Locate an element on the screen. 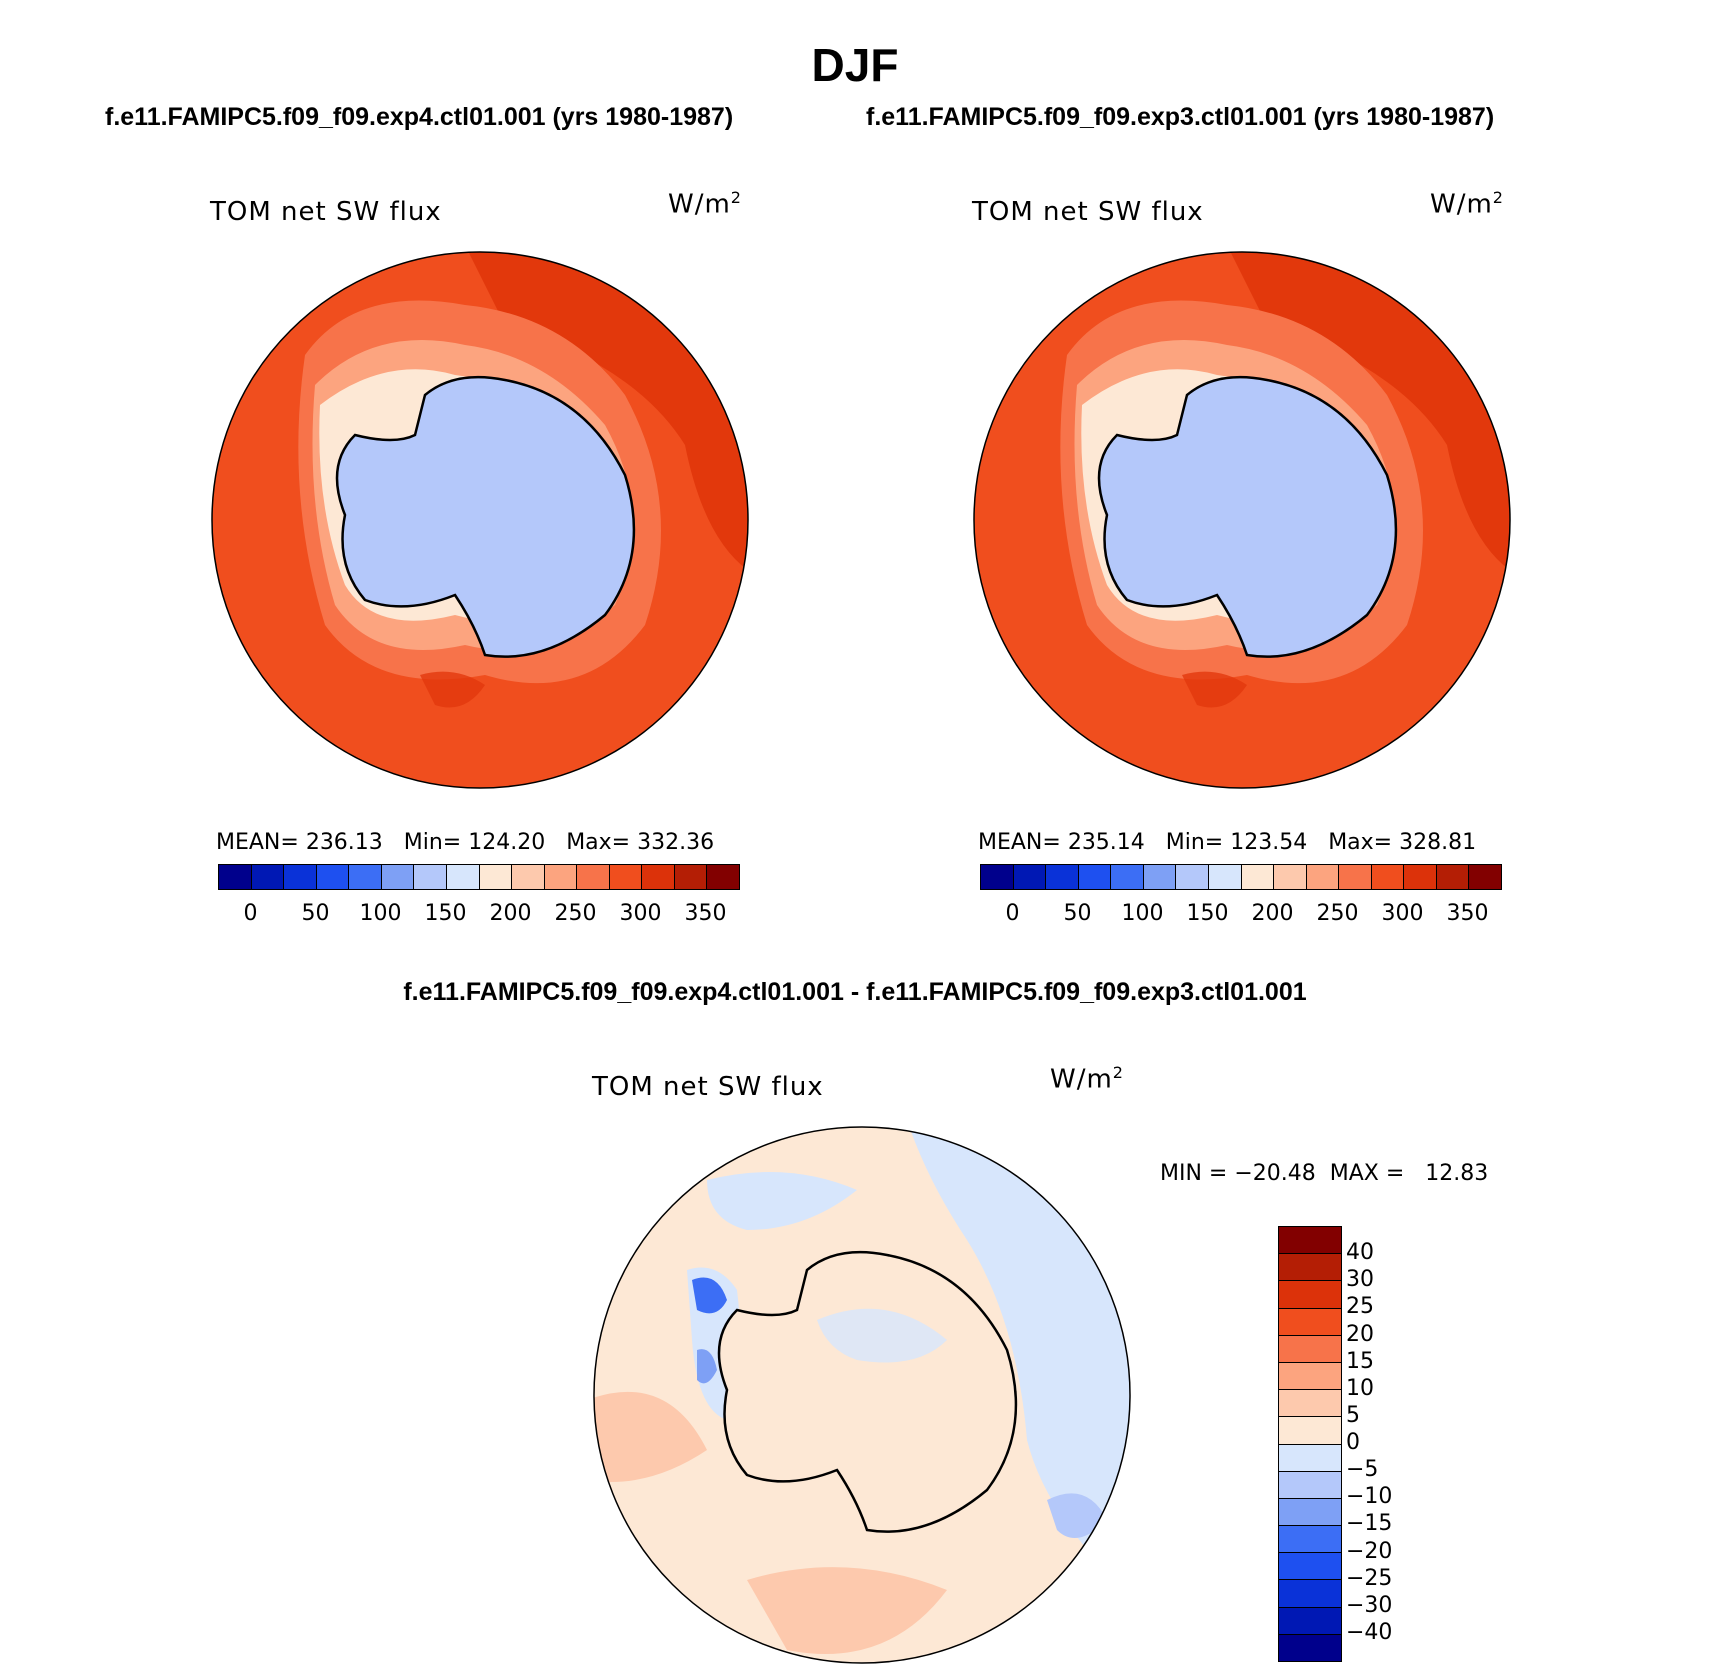 The image size is (1710, 1670). panel3-colorbar-tick-label: −25 is located at coordinates (1369, 1578).